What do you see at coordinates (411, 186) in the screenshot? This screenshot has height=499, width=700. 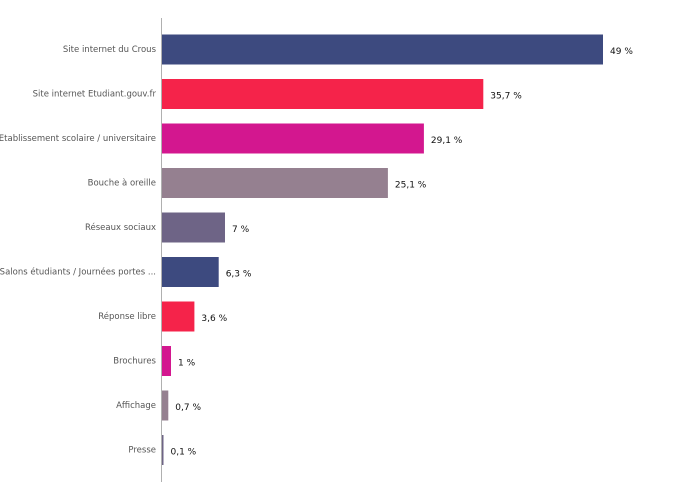 I see `value-label: 25,1 %` at bounding box center [411, 186].